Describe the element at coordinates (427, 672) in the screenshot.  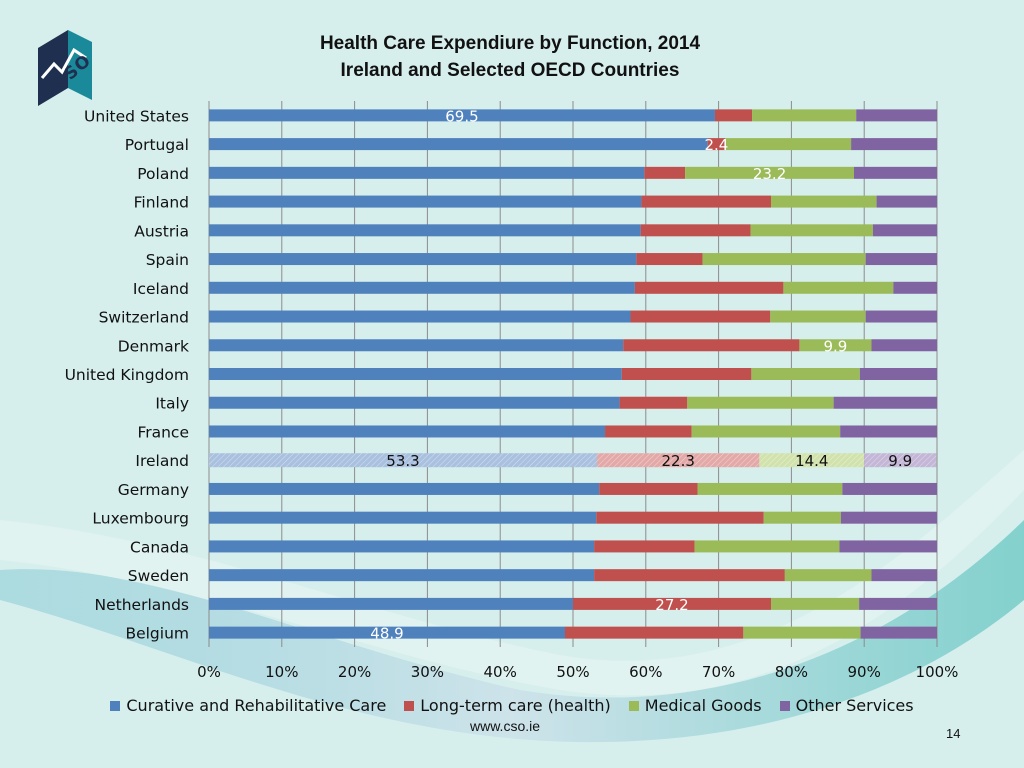
I see `x-tick-label: 30%` at that location.